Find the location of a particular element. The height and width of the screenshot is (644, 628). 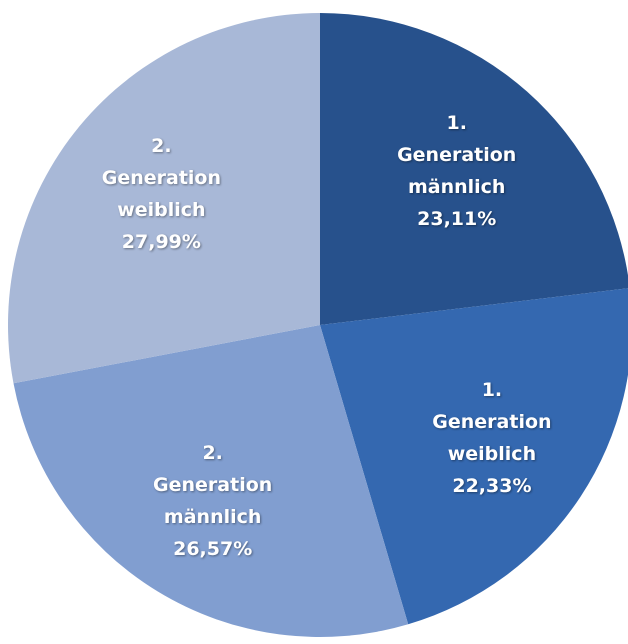

category-label: 1. Generation weiblich is located at coordinates (492, 422).